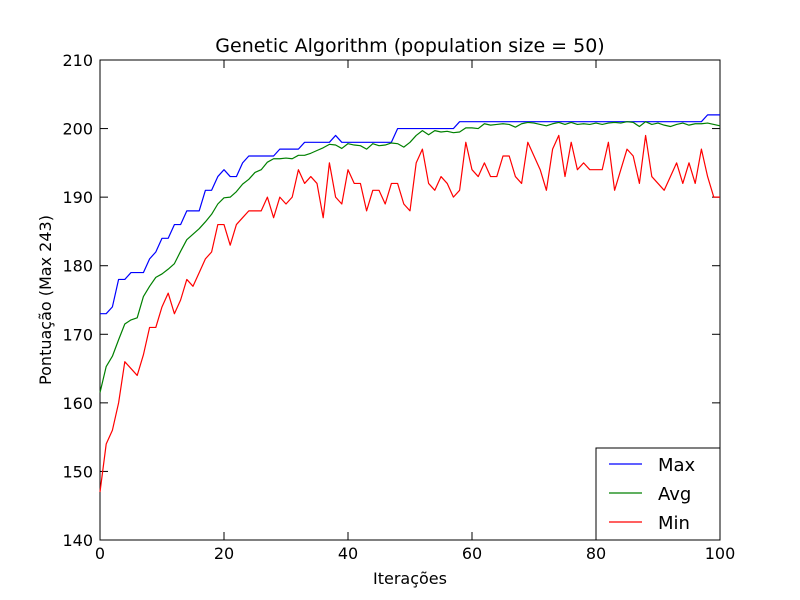 This screenshot has height=600, width=800. What do you see at coordinates (224, 553) in the screenshot?
I see `x-tick-label: 20` at bounding box center [224, 553].